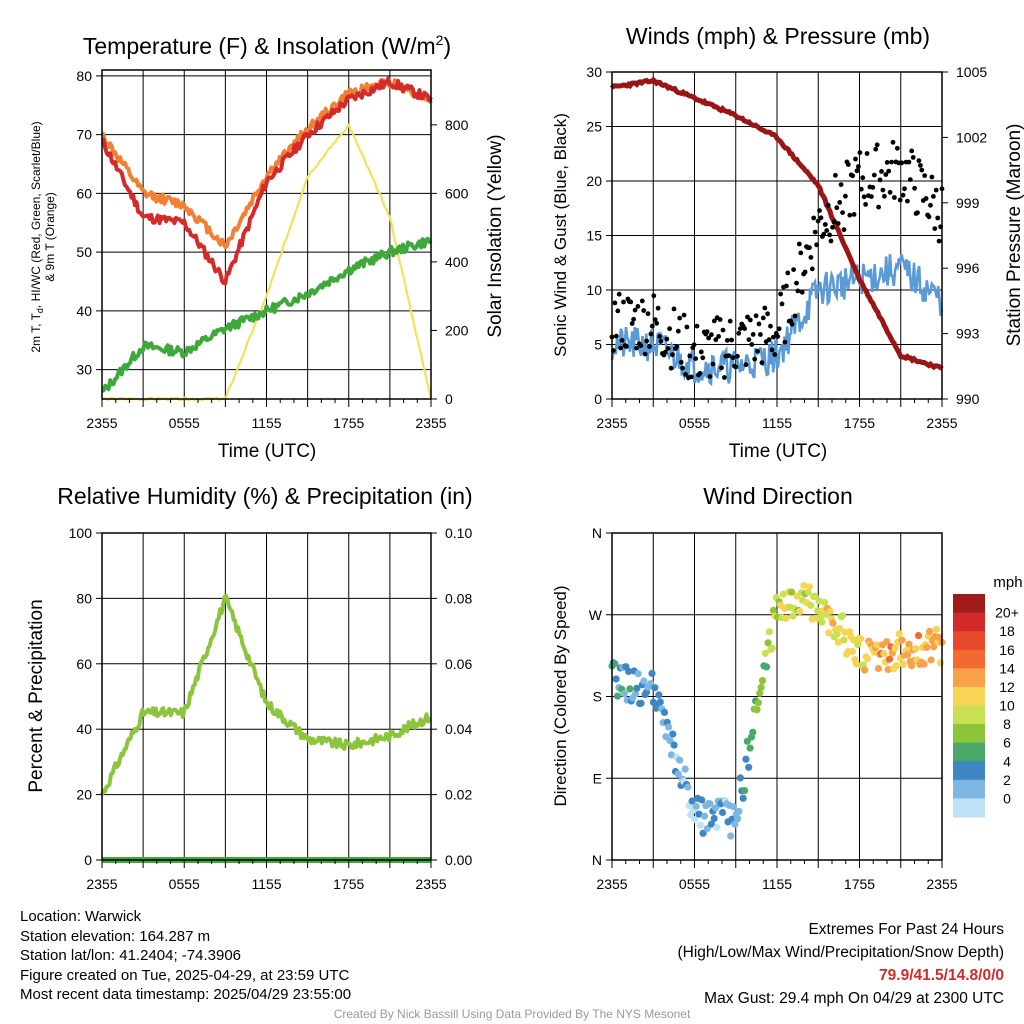 Image resolution: width=1024 pixels, height=1024 pixels. What do you see at coordinates (495, 235) in the screenshot?
I see `solar-right-label: Solar Insolation (Yellow)` at bounding box center [495, 235].